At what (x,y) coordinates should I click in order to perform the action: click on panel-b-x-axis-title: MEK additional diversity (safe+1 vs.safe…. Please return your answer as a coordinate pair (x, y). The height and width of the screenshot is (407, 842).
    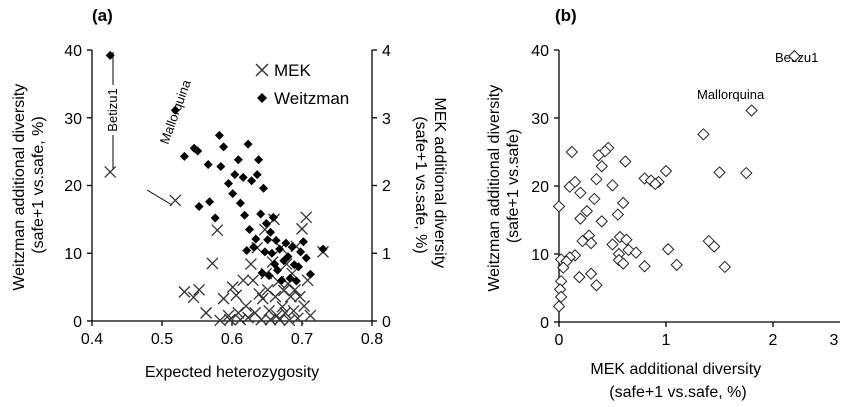
    Looking at the image, I should click on (677, 381).